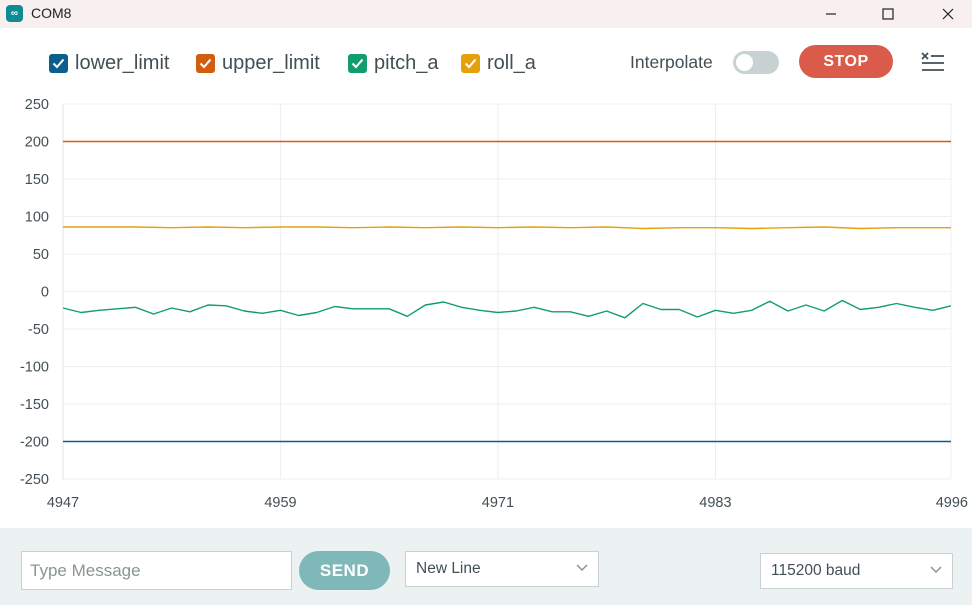 The height and width of the screenshot is (605, 972). I want to click on line-ending-select: New Line, so click(502, 569).